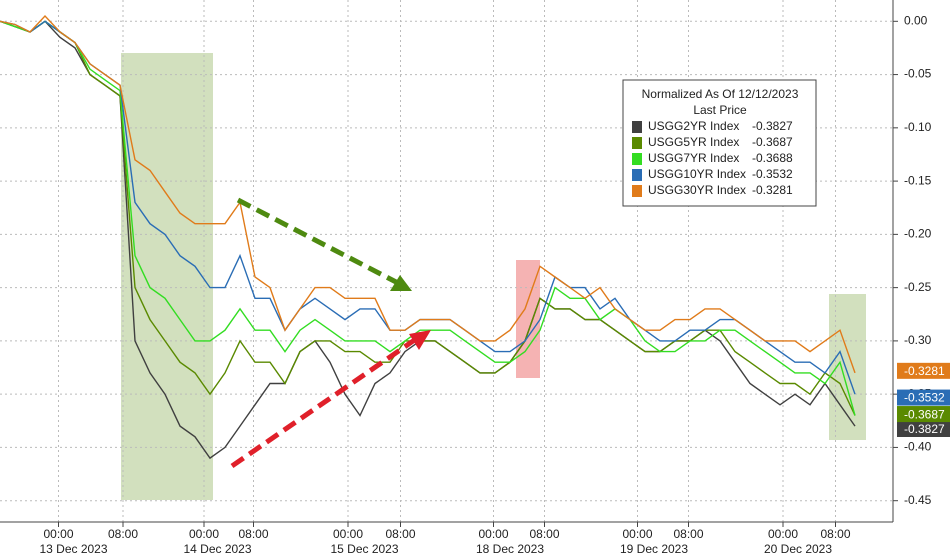 Image resolution: width=951 pixels, height=557 pixels. Describe the element at coordinates (918, 500) in the screenshot. I see `y-tick-label: -0.45` at that location.